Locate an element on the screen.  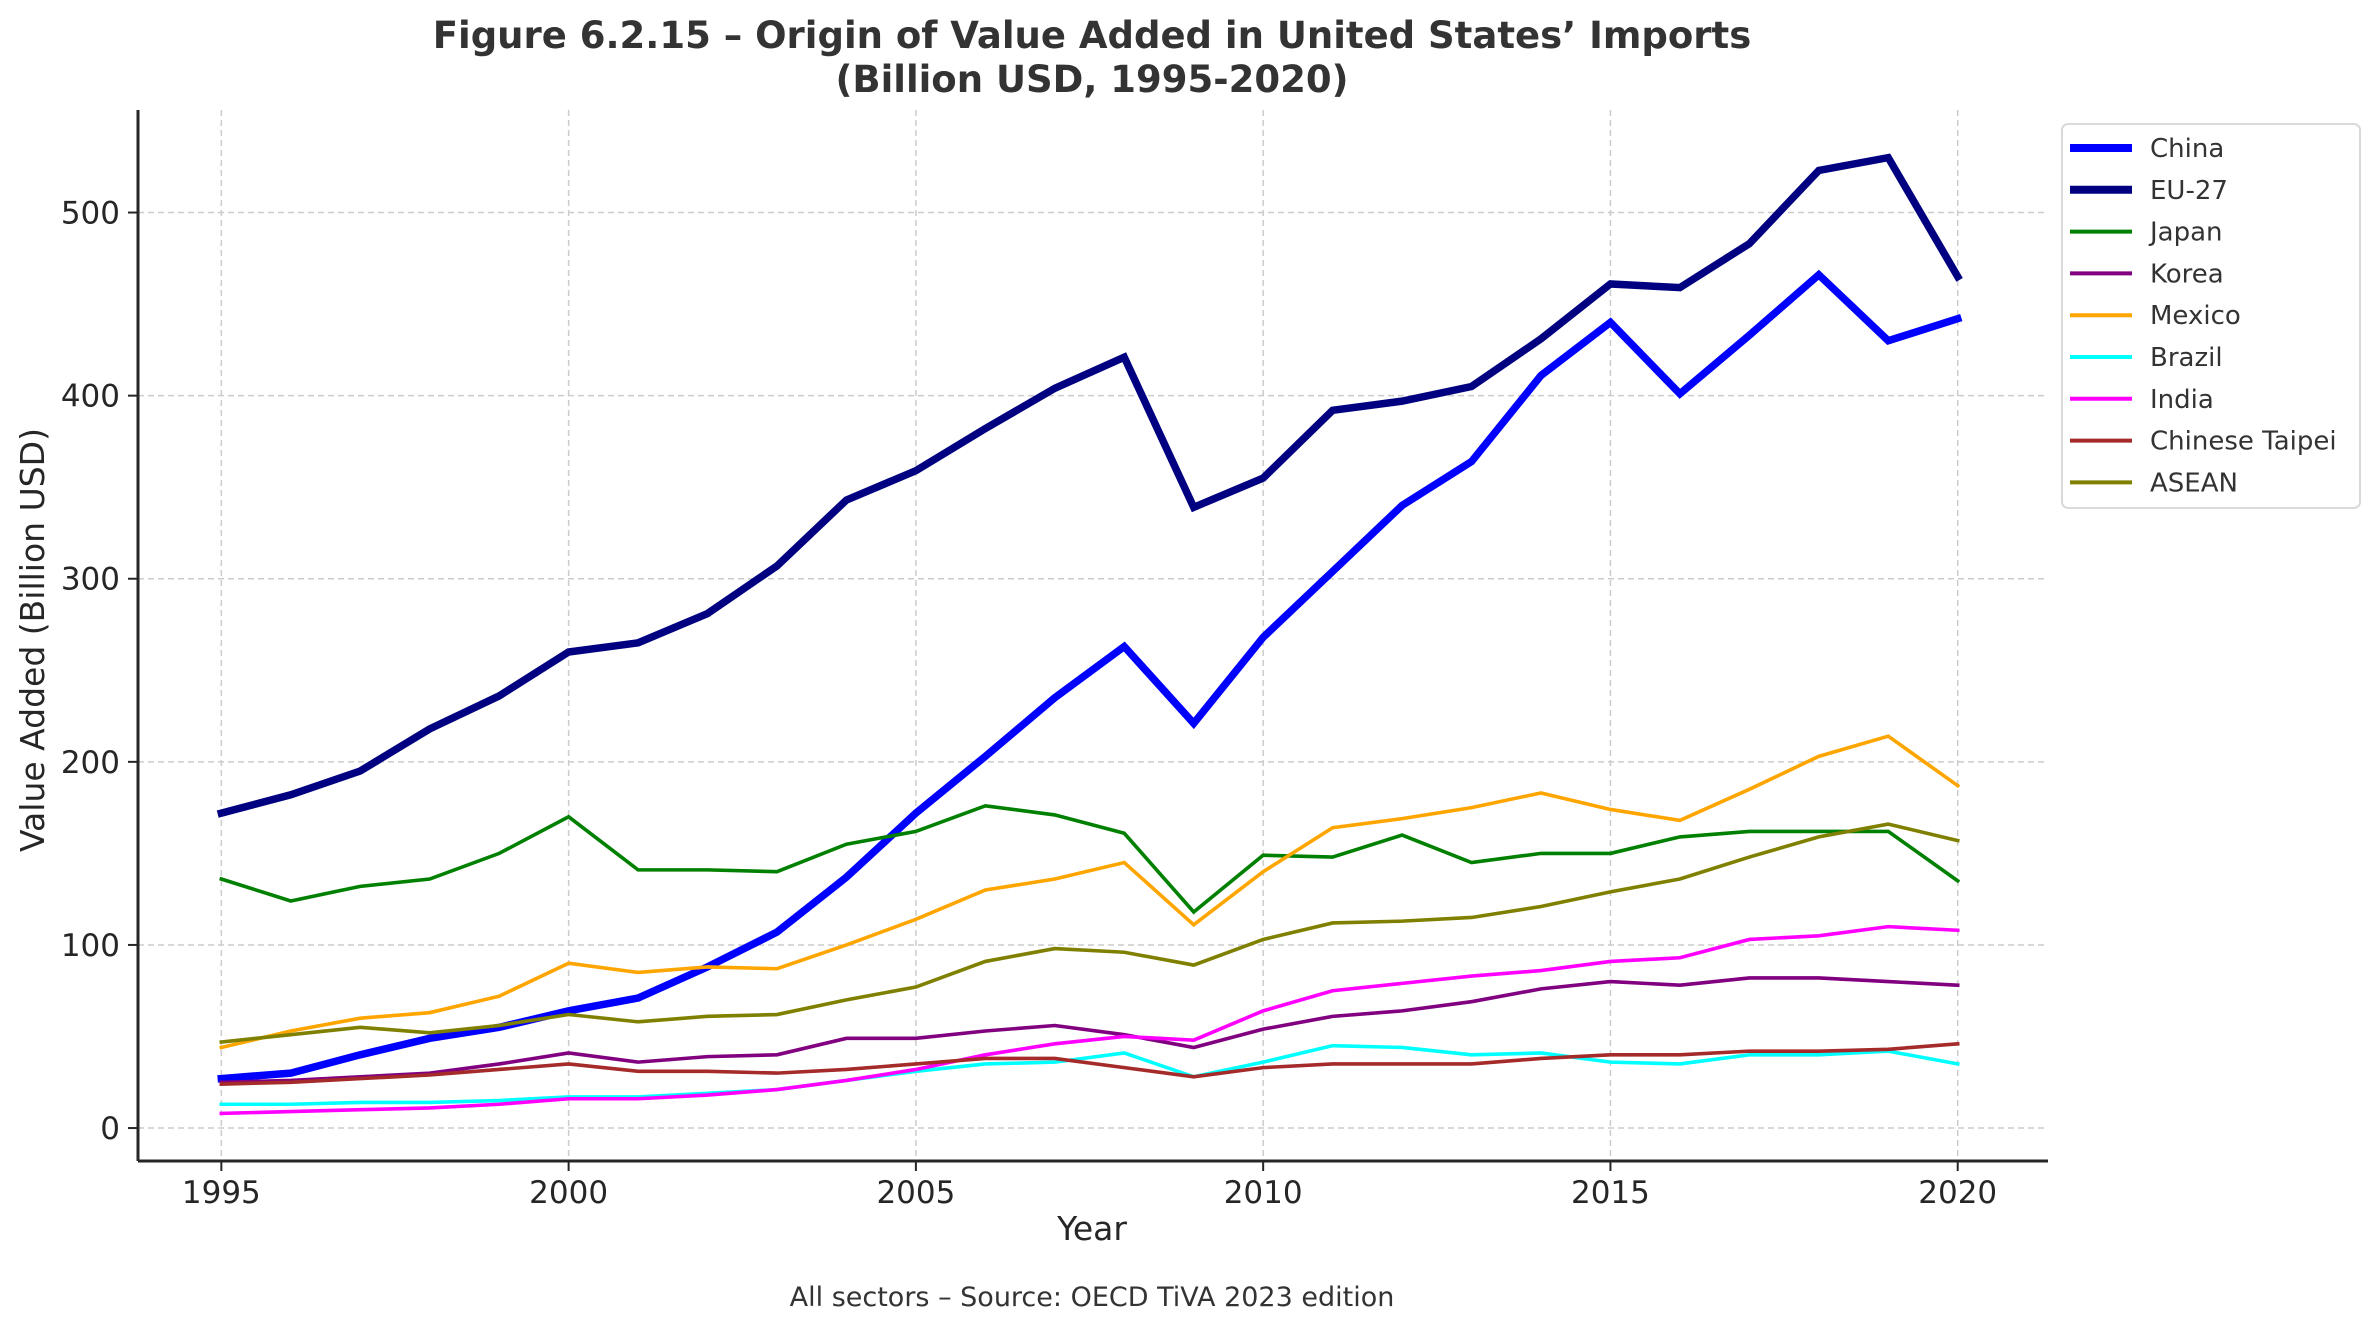
legend-box is located at coordinates (2211, 316).